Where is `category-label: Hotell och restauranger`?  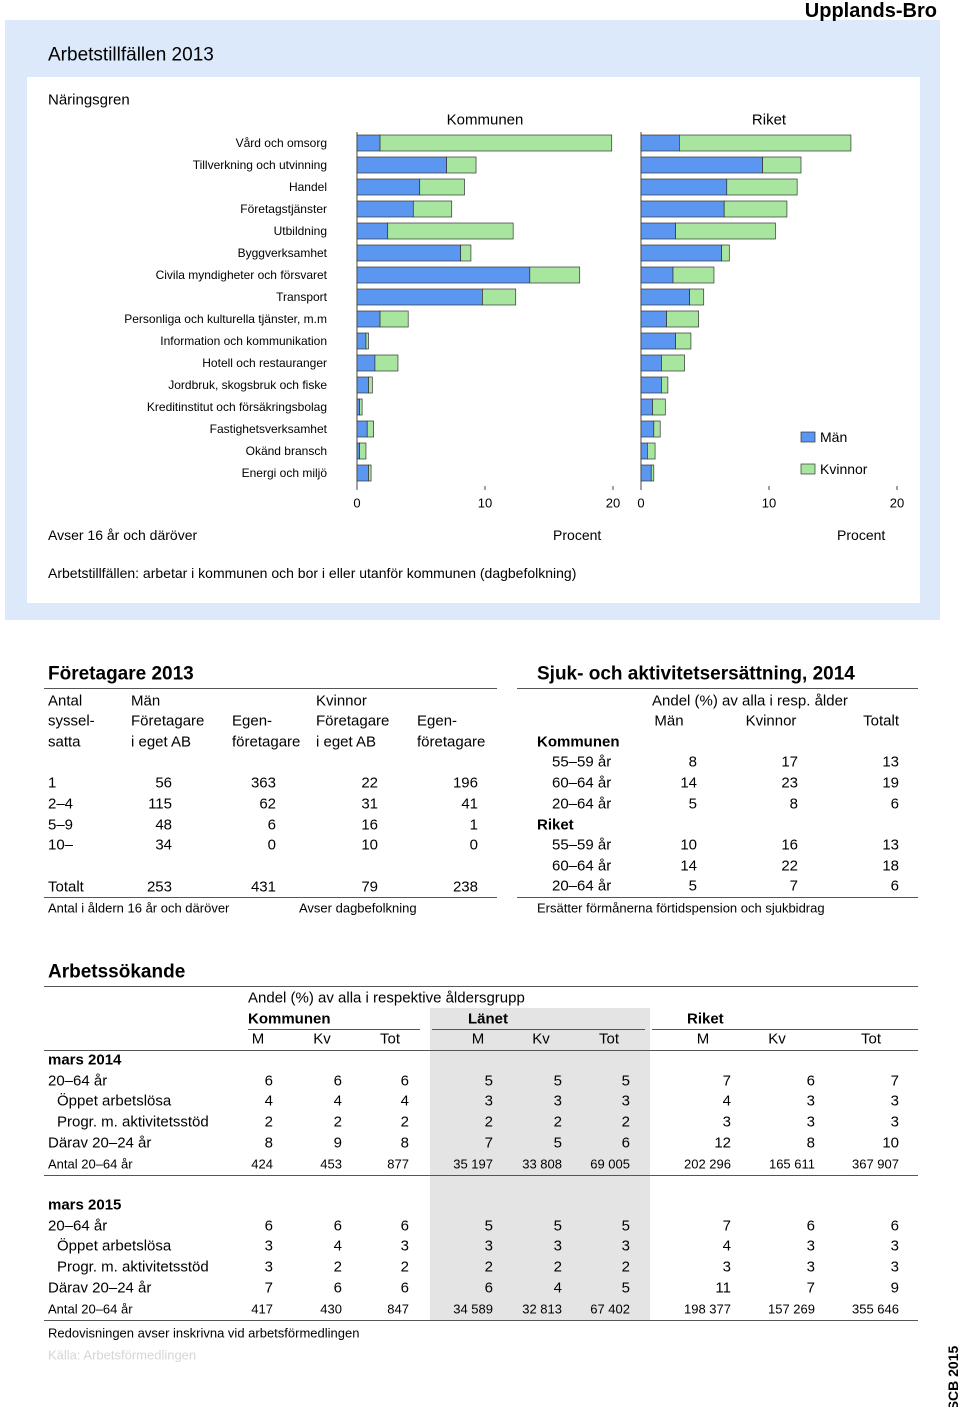
category-label: Hotell och restauranger is located at coordinates (264, 363).